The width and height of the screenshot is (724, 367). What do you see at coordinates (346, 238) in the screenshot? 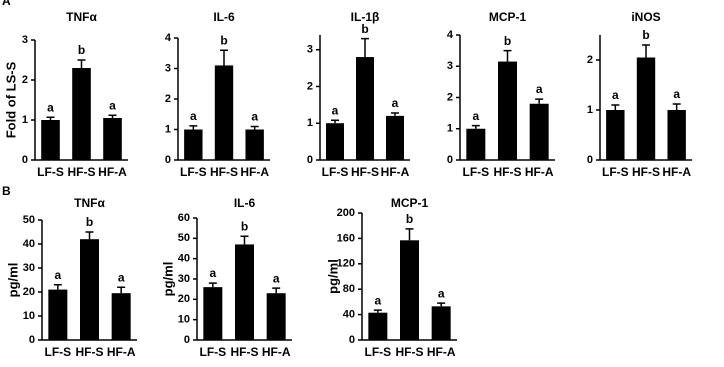
I see `y-tick-label: 160` at bounding box center [346, 238].